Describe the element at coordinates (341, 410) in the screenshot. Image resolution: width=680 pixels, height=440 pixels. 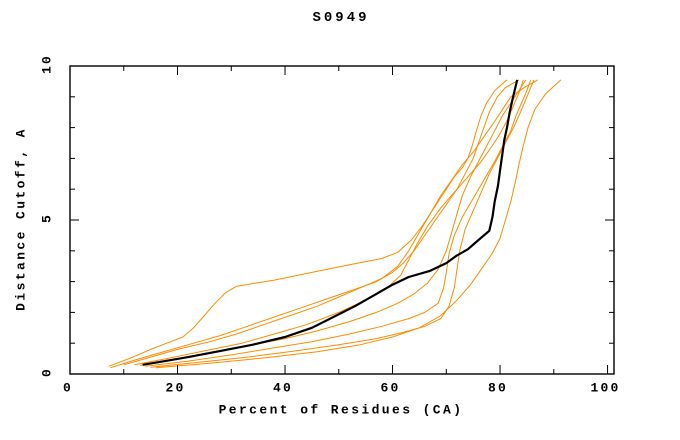
I see `x-axis-label: Percent of Residues (CA)` at that location.